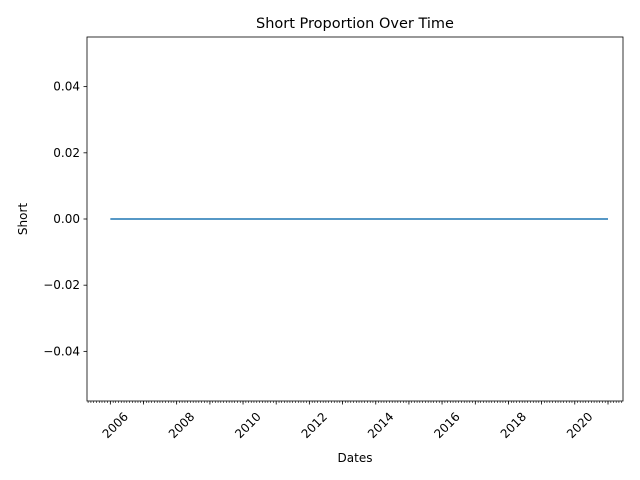  What do you see at coordinates (66, 153) in the screenshot?
I see `y-tick-label: 0.02` at bounding box center [66, 153].